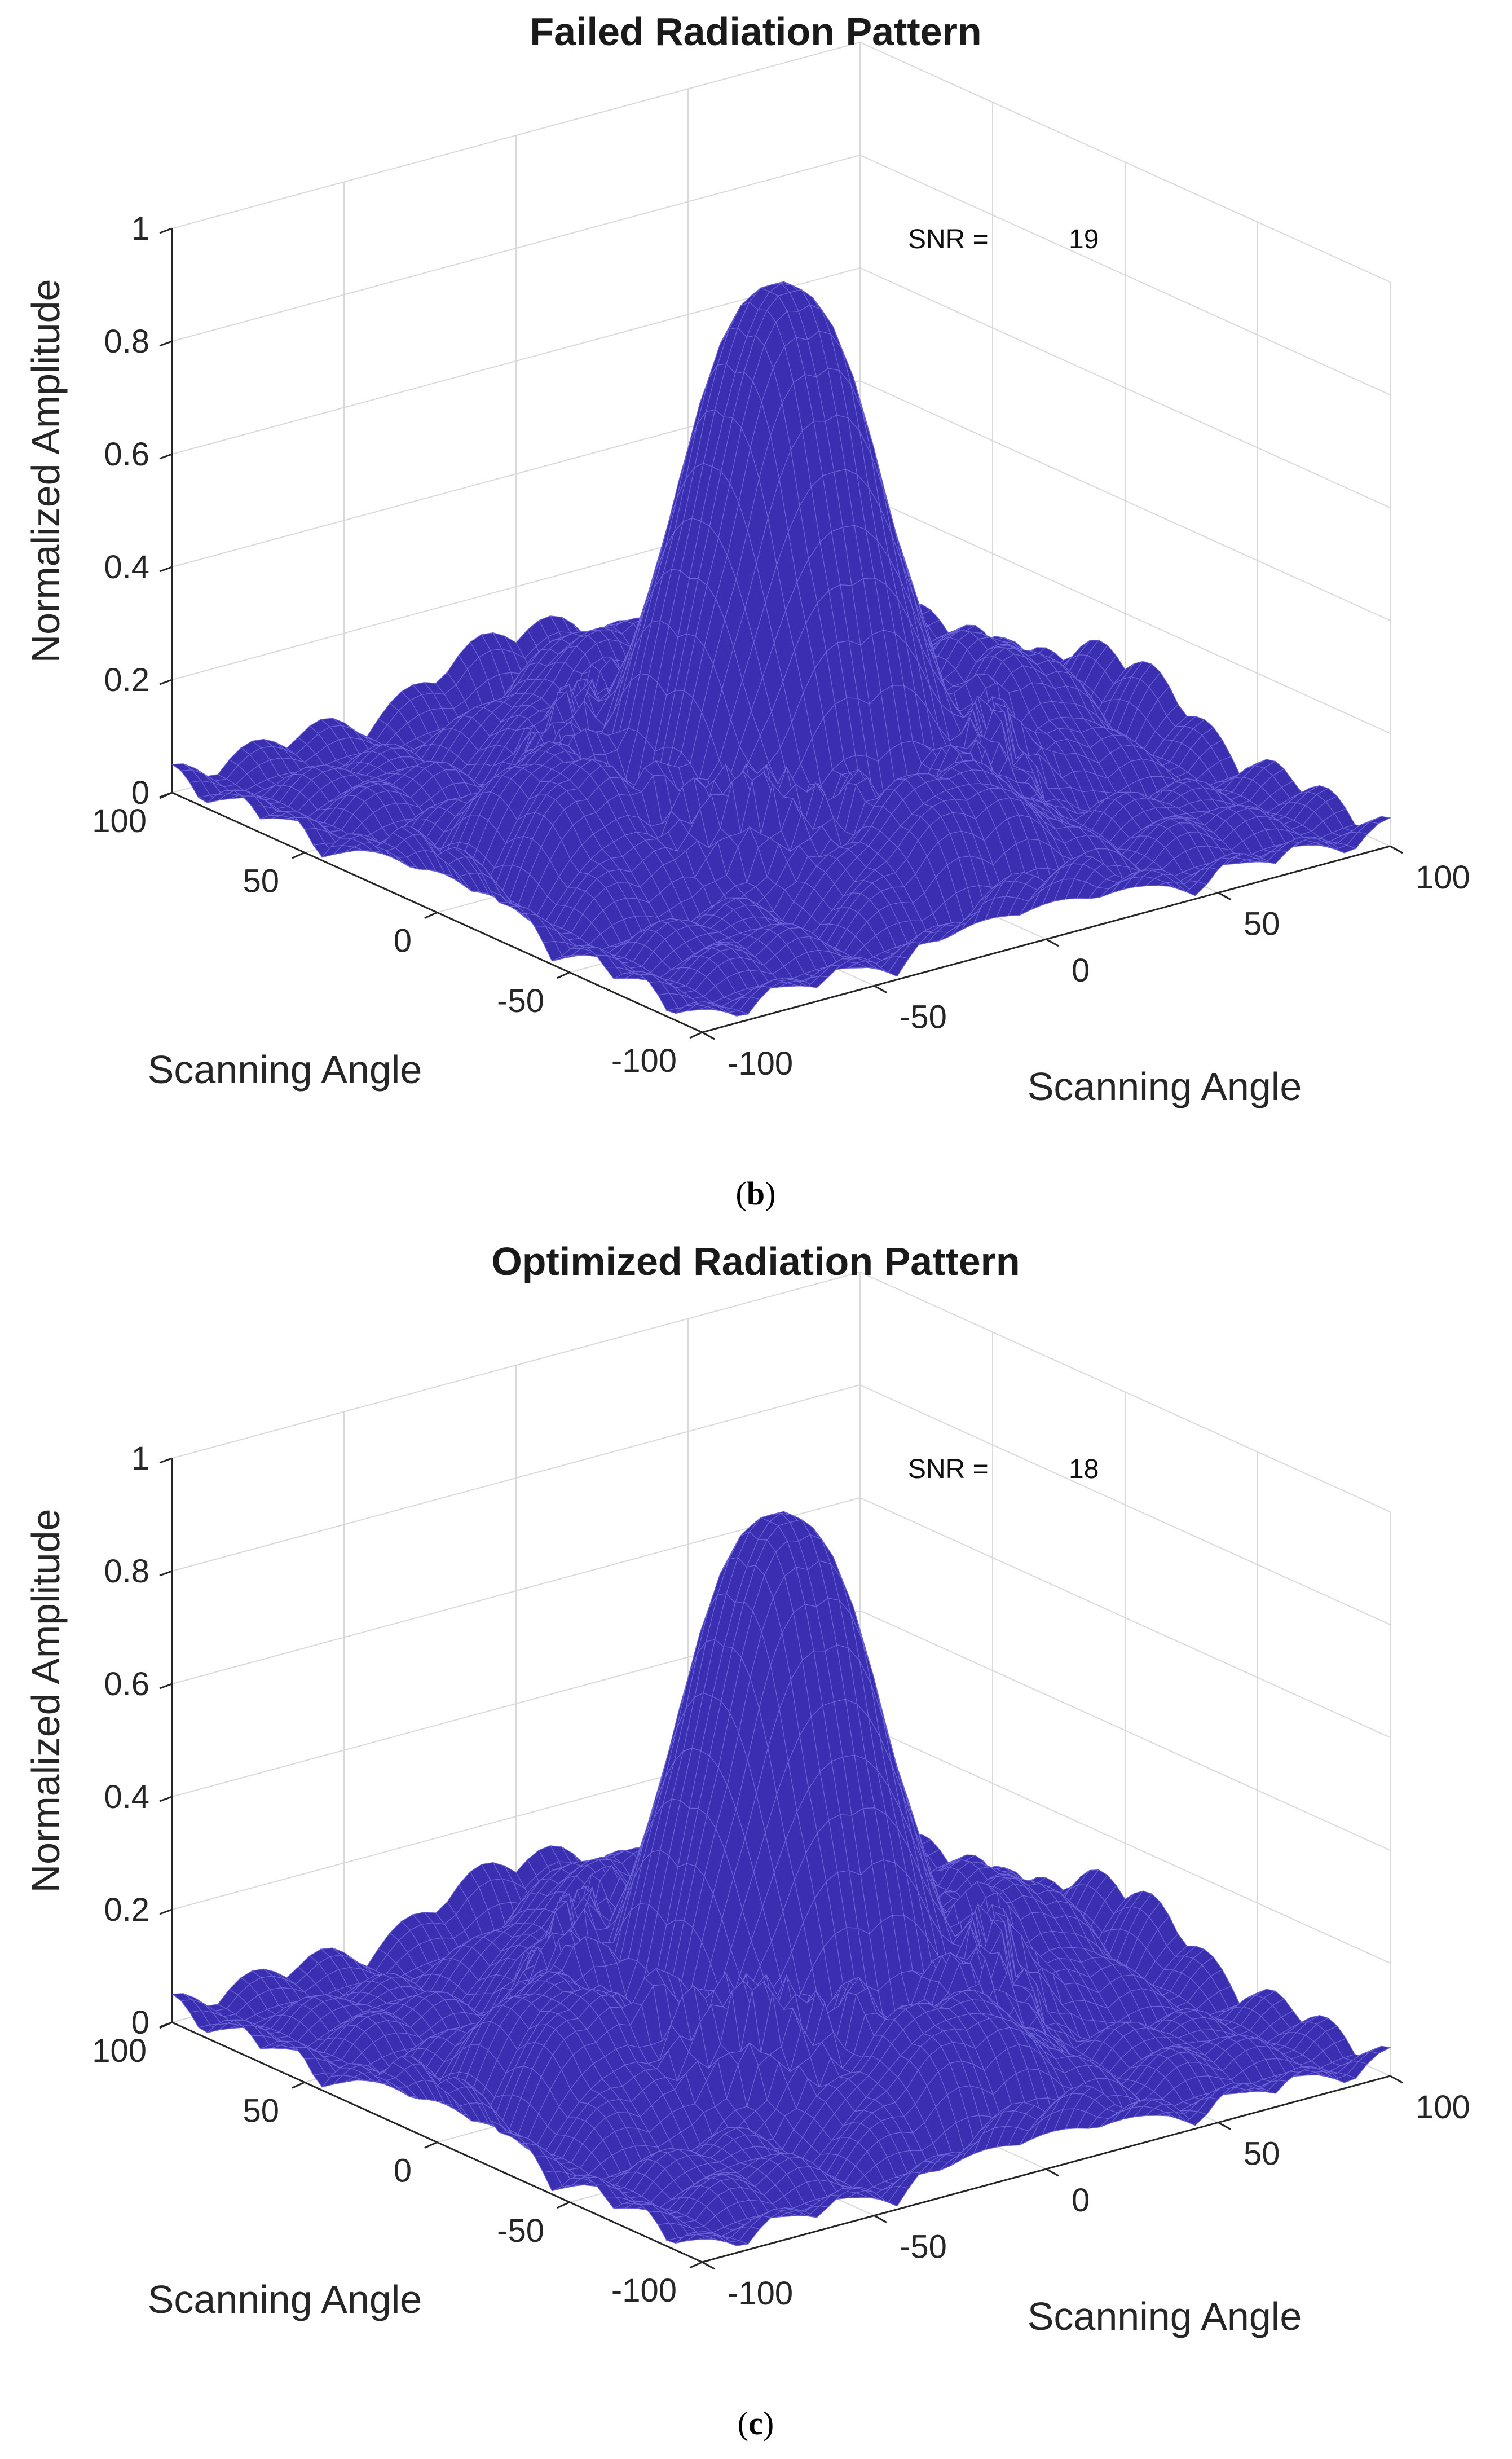  I want to click on x-axis-label: Scanning Angle, so click(1165, 1086).